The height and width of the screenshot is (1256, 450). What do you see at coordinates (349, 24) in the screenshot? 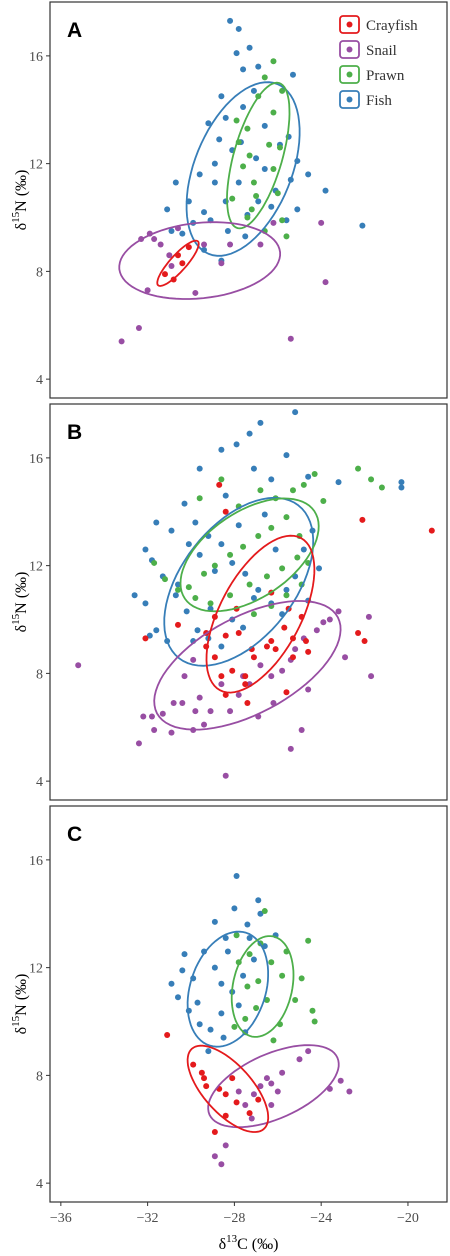
I see `legend-key-dot` at bounding box center [349, 24].